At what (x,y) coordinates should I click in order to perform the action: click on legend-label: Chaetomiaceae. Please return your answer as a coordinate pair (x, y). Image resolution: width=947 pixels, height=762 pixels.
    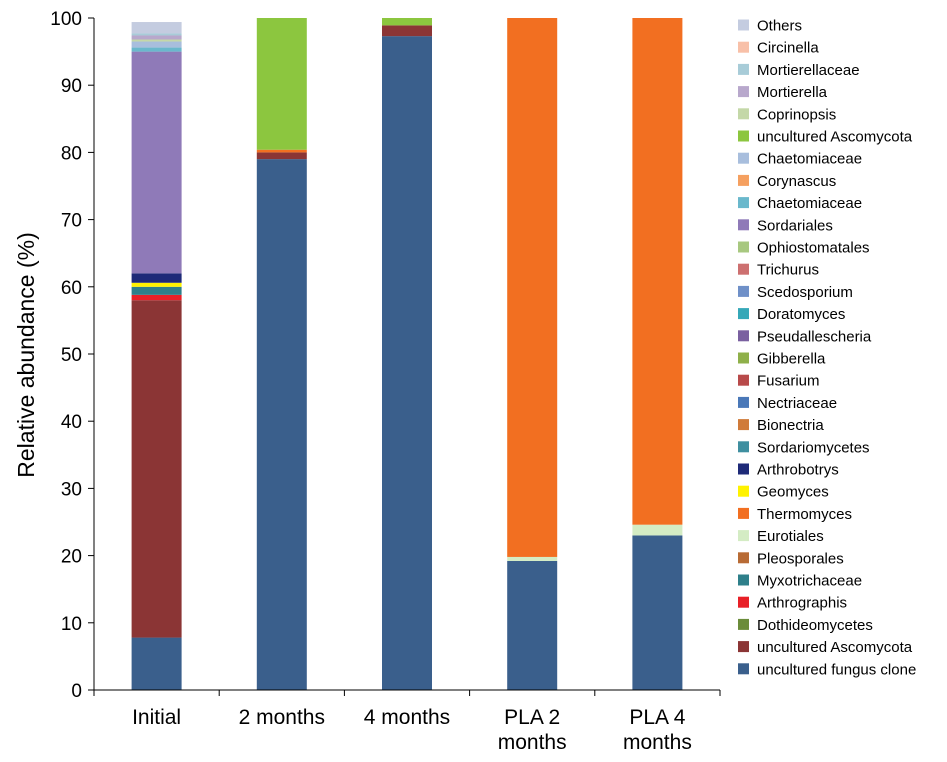
    Looking at the image, I should click on (809, 159).